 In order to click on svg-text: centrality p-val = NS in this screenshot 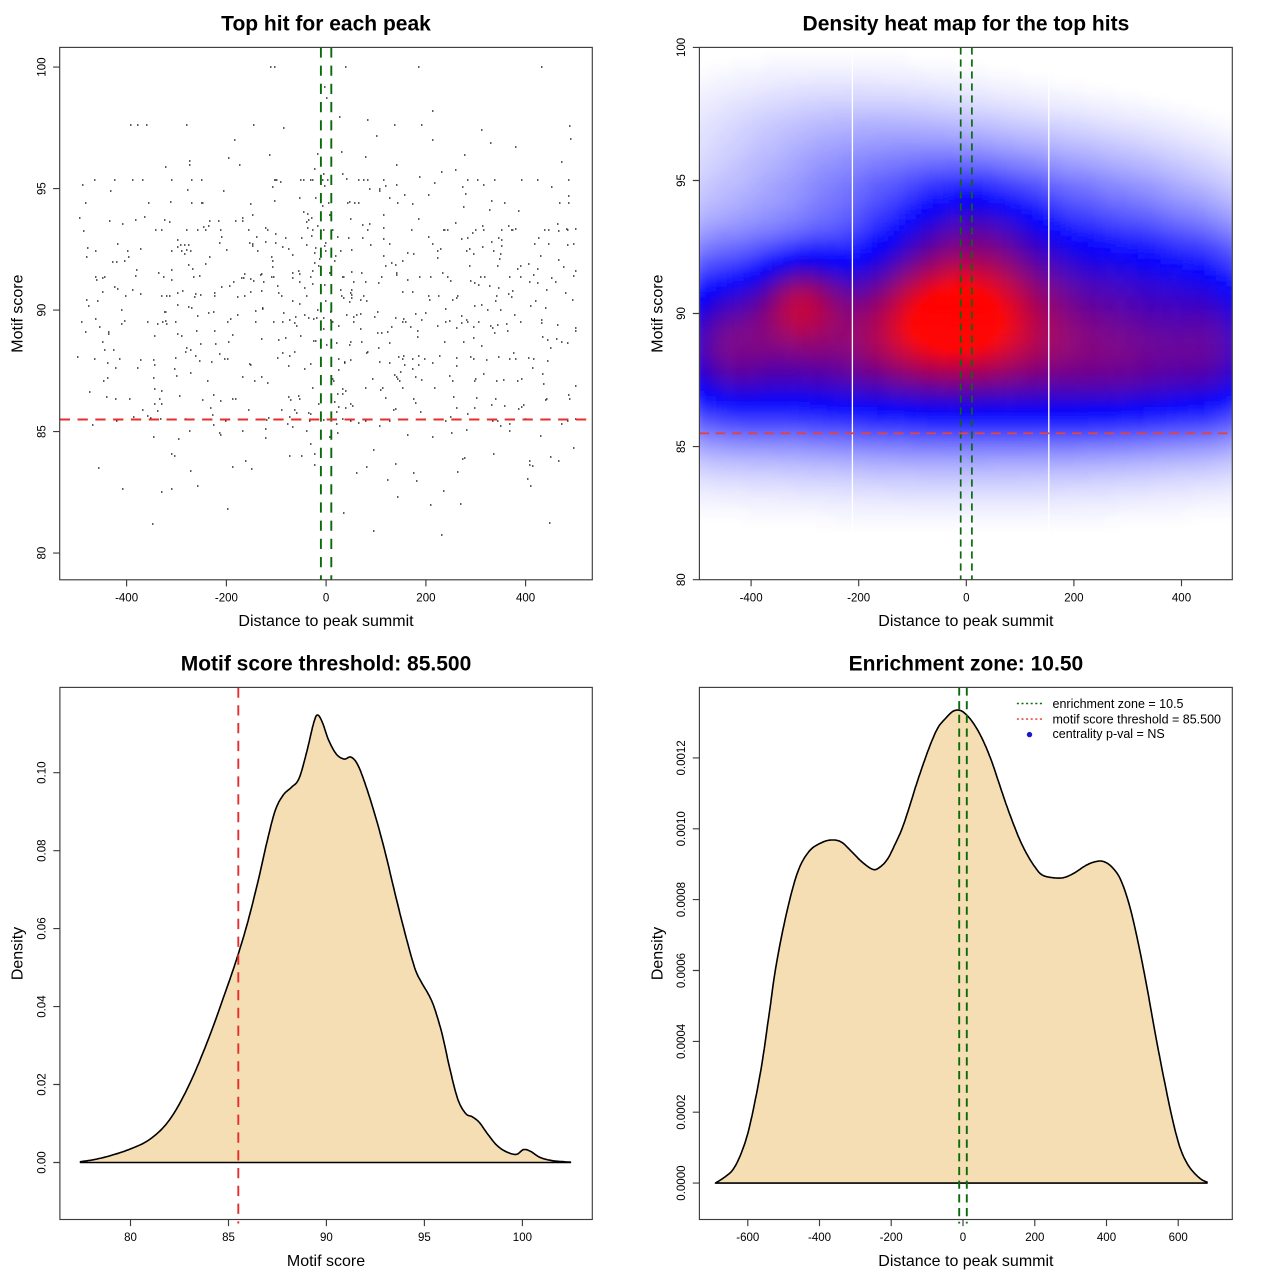, I will do `click(1109, 734)`.